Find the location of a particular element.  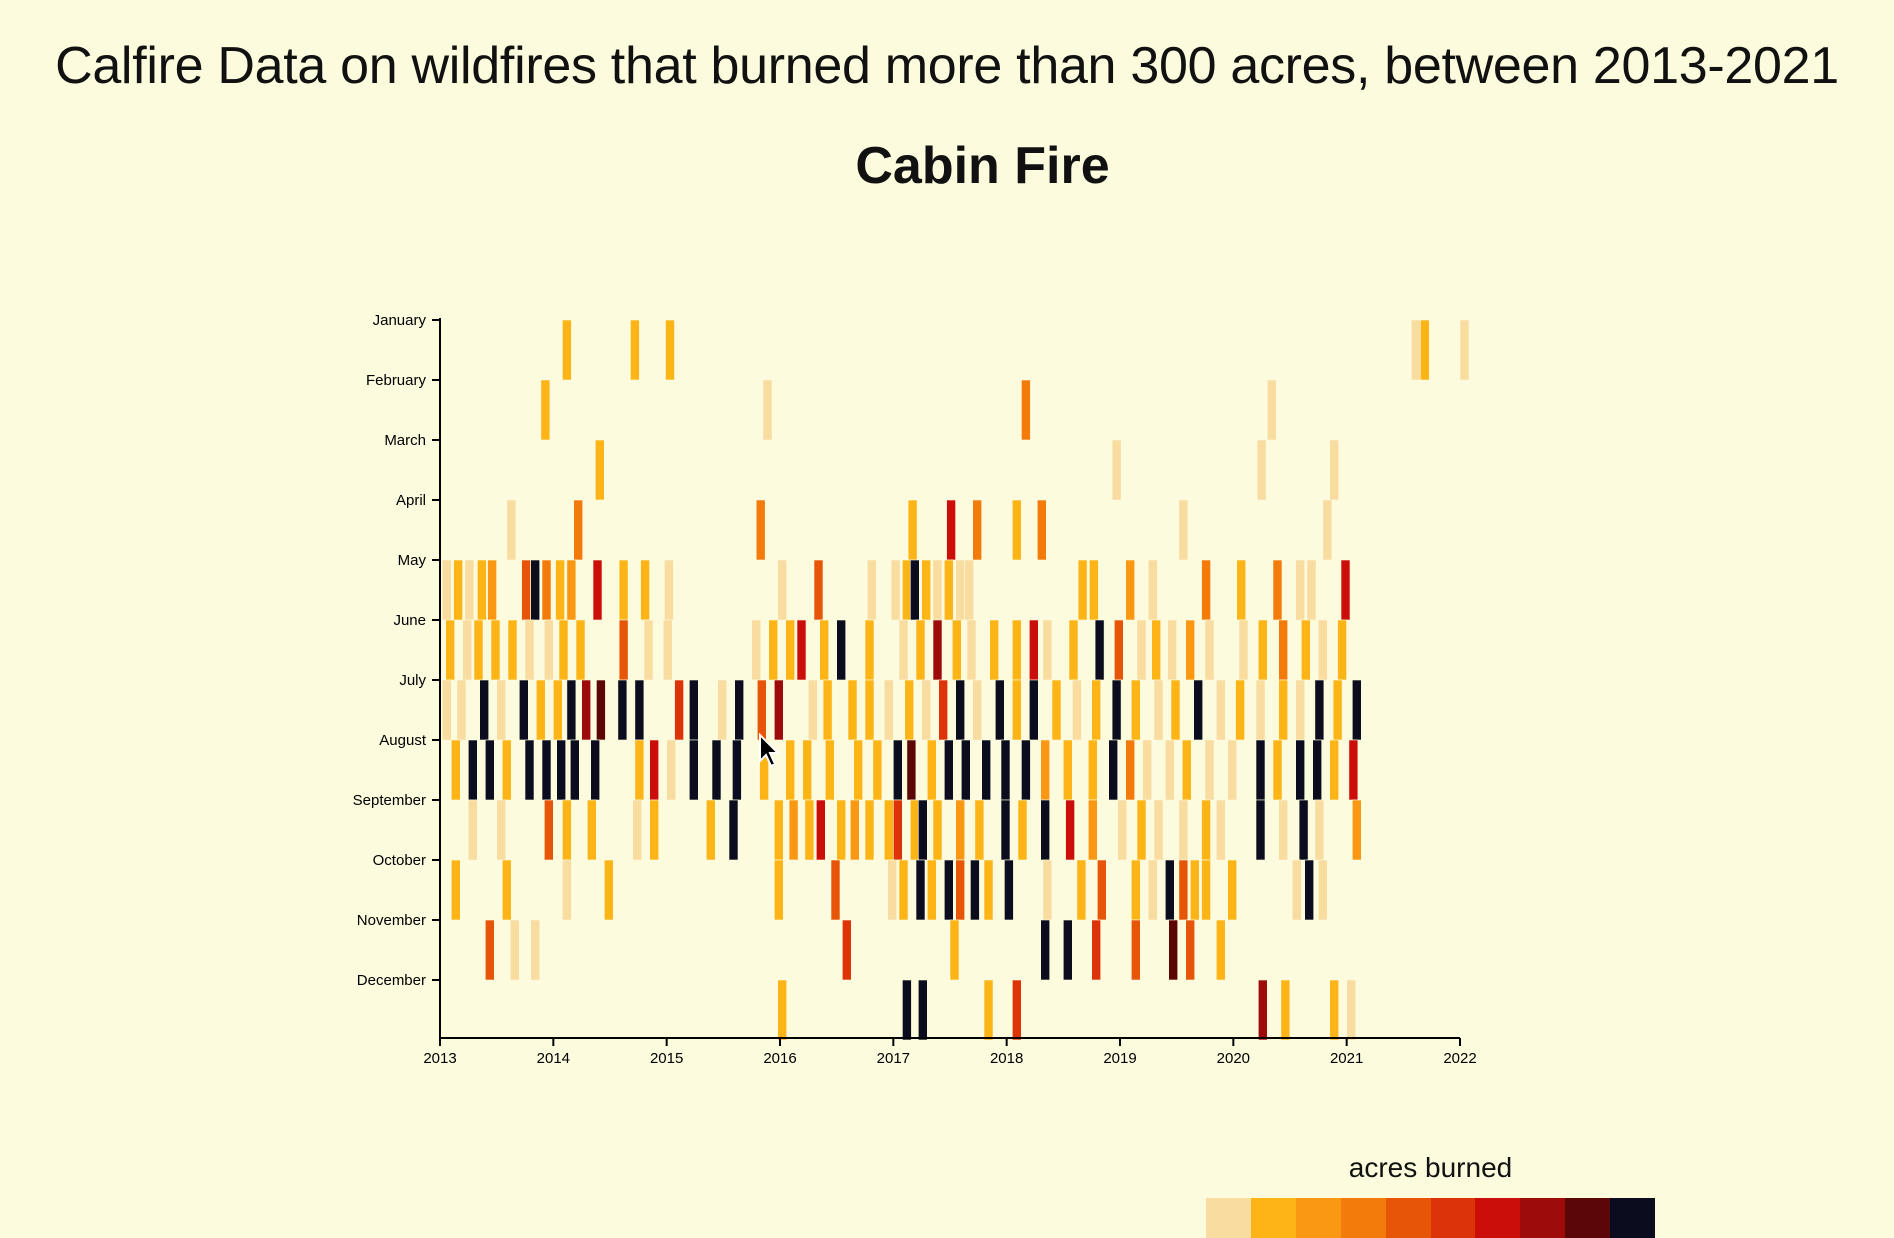

x-tick-label: 2020 is located at coordinates (1233, 1058).